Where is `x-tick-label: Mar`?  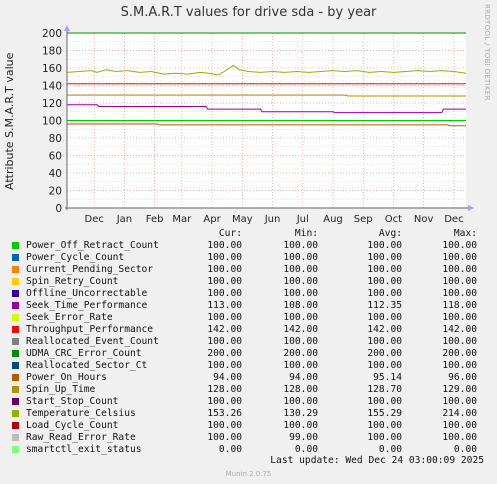
x-tick-label: Mar is located at coordinates (182, 219).